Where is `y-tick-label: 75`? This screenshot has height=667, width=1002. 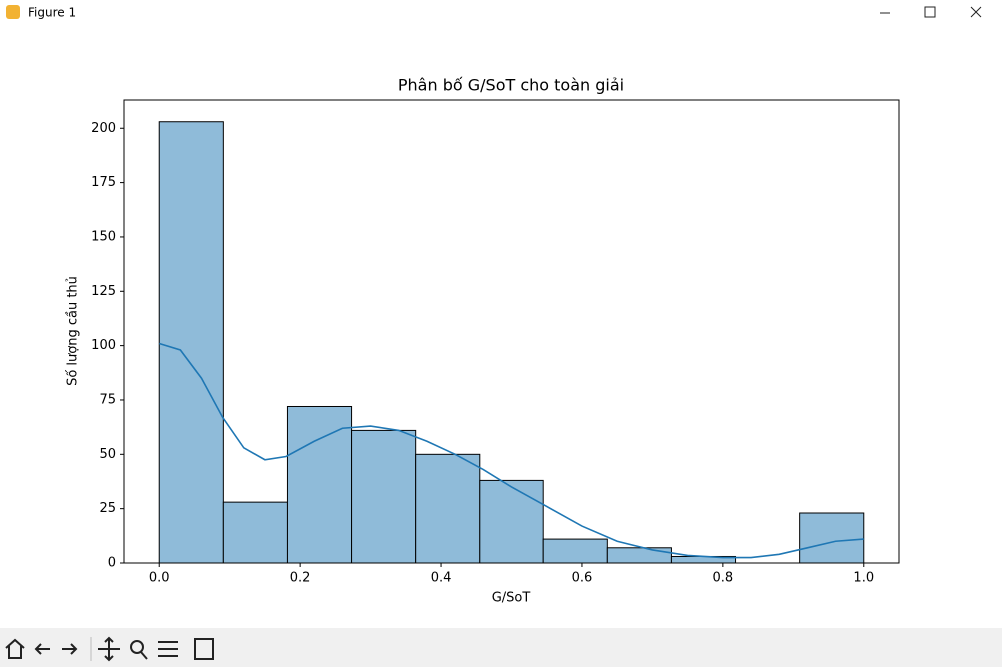
y-tick-label: 75 is located at coordinates (107, 399).